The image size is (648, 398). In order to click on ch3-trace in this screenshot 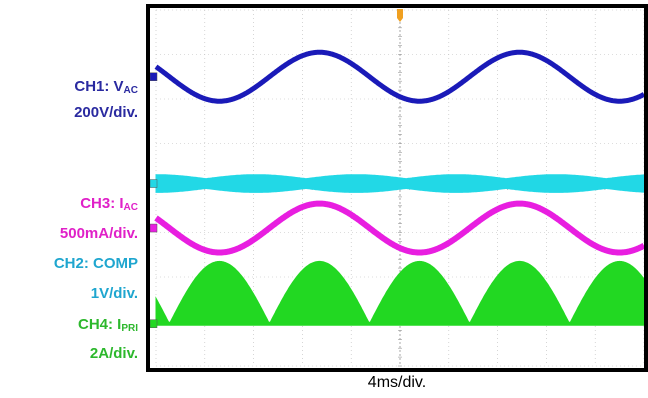, I will do `click(400, 228)`.